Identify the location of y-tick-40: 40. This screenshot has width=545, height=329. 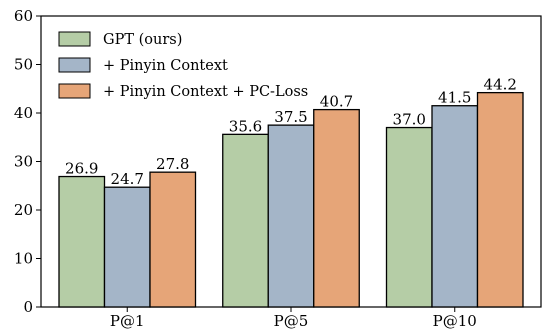
(27, 113).